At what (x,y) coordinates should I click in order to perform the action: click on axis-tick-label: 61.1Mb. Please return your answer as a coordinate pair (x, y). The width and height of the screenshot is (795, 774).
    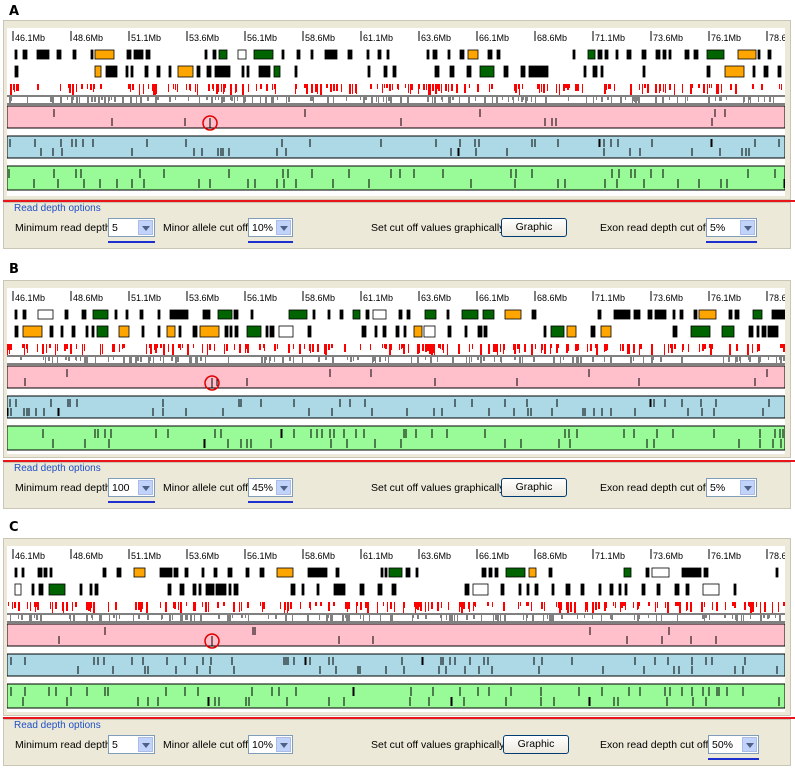
    Looking at the image, I should click on (378, 38).